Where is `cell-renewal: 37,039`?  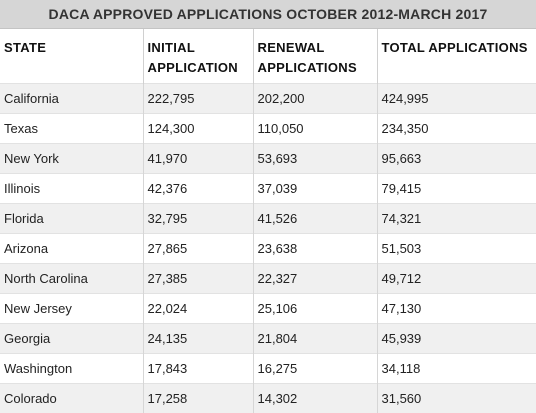
cell-renewal: 37,039 is located at coordinates (315, 187).